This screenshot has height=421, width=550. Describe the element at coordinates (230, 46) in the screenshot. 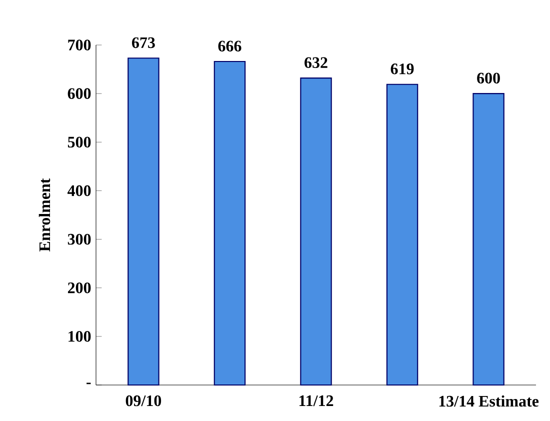

I see `data-label: 666` at that location.